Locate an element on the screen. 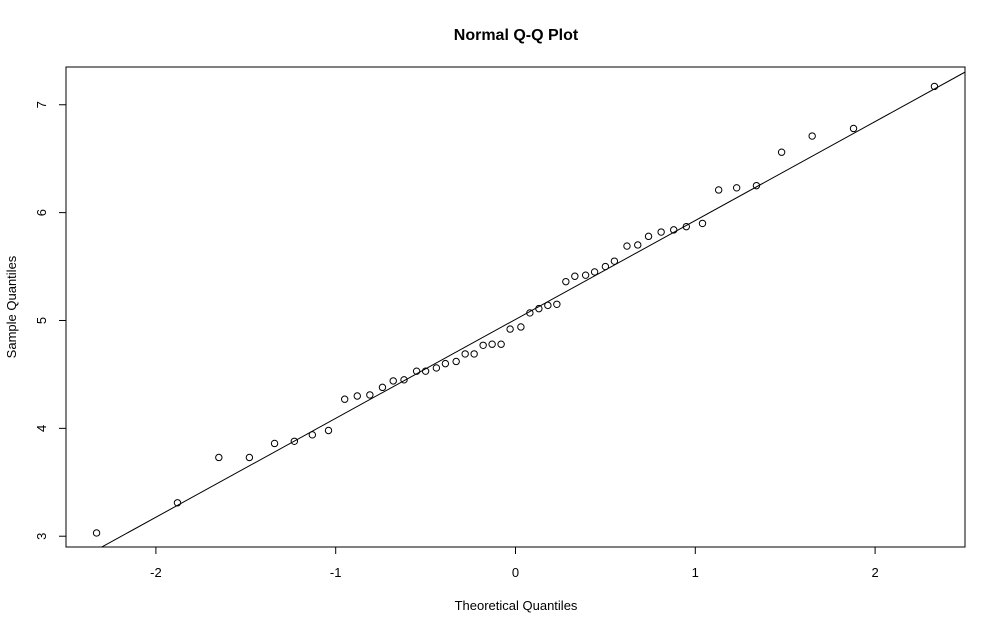 This screenshot has height=636, width=1000. y-tick-label: 5 is located at coordinates (41, 320).